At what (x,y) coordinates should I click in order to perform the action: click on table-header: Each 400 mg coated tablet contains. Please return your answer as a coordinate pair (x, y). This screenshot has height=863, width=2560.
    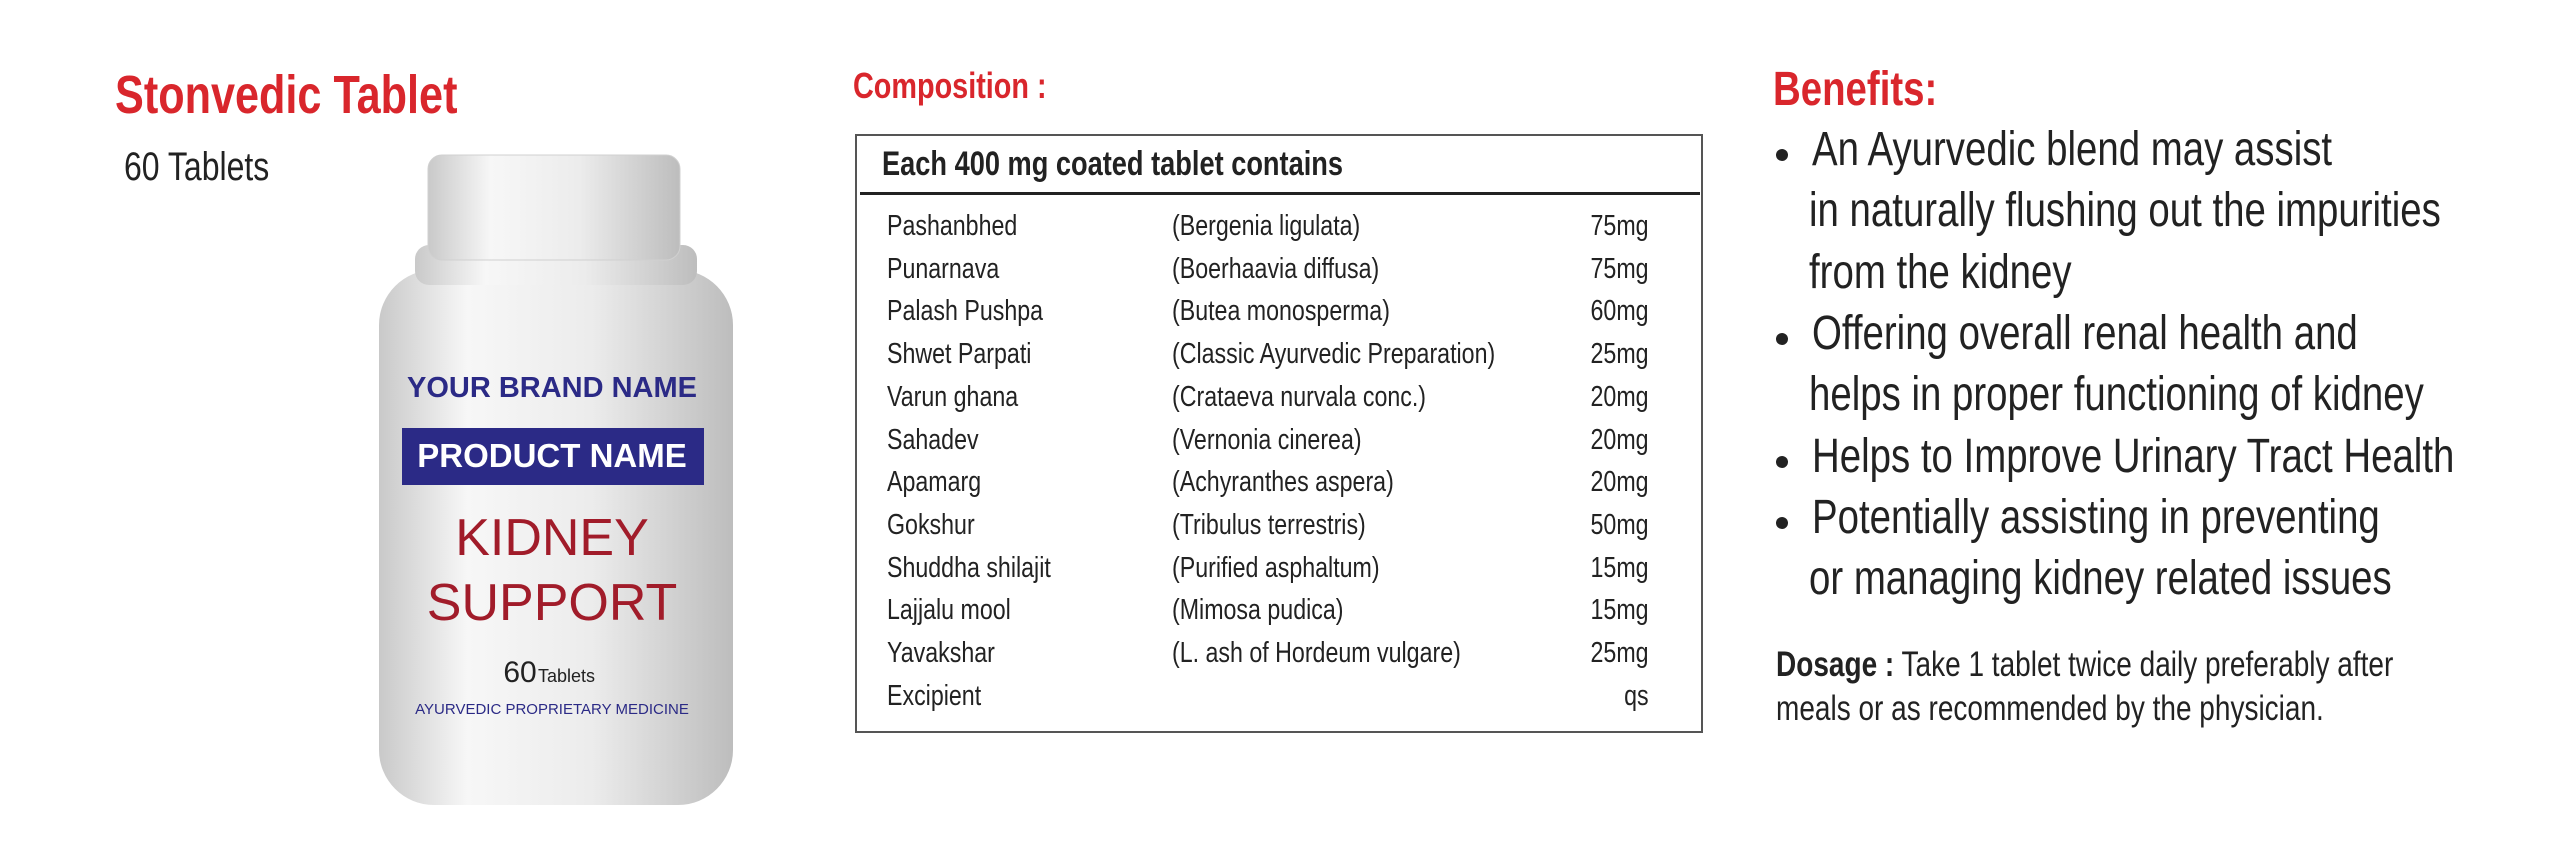
    Looking at the image, I should click on (1113, 164).